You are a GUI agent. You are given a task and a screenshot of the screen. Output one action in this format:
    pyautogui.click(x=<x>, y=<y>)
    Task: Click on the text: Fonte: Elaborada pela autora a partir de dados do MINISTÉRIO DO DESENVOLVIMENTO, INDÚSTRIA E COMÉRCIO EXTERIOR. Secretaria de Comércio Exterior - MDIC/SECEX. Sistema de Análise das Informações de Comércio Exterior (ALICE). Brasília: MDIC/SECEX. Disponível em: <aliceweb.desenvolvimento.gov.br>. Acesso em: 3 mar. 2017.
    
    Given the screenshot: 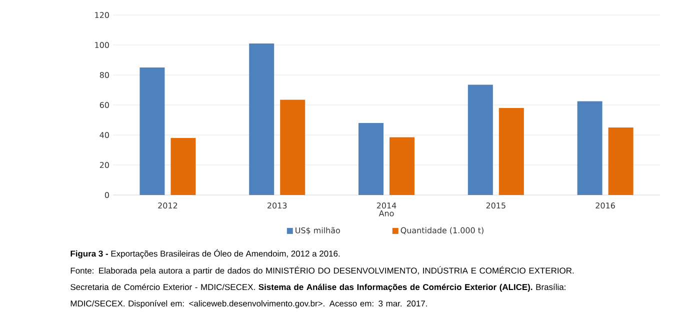 What is the action you would take?
    pyautogui.click(x=322, y=287)
    